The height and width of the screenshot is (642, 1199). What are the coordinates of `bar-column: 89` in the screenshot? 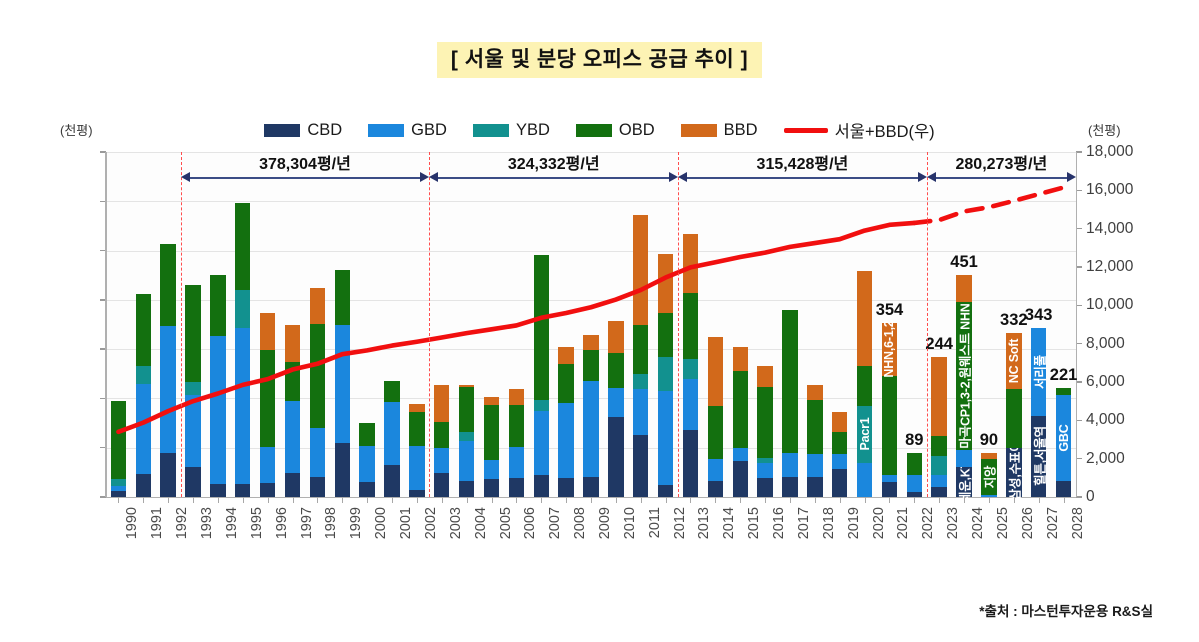 It's located at (914, 464).